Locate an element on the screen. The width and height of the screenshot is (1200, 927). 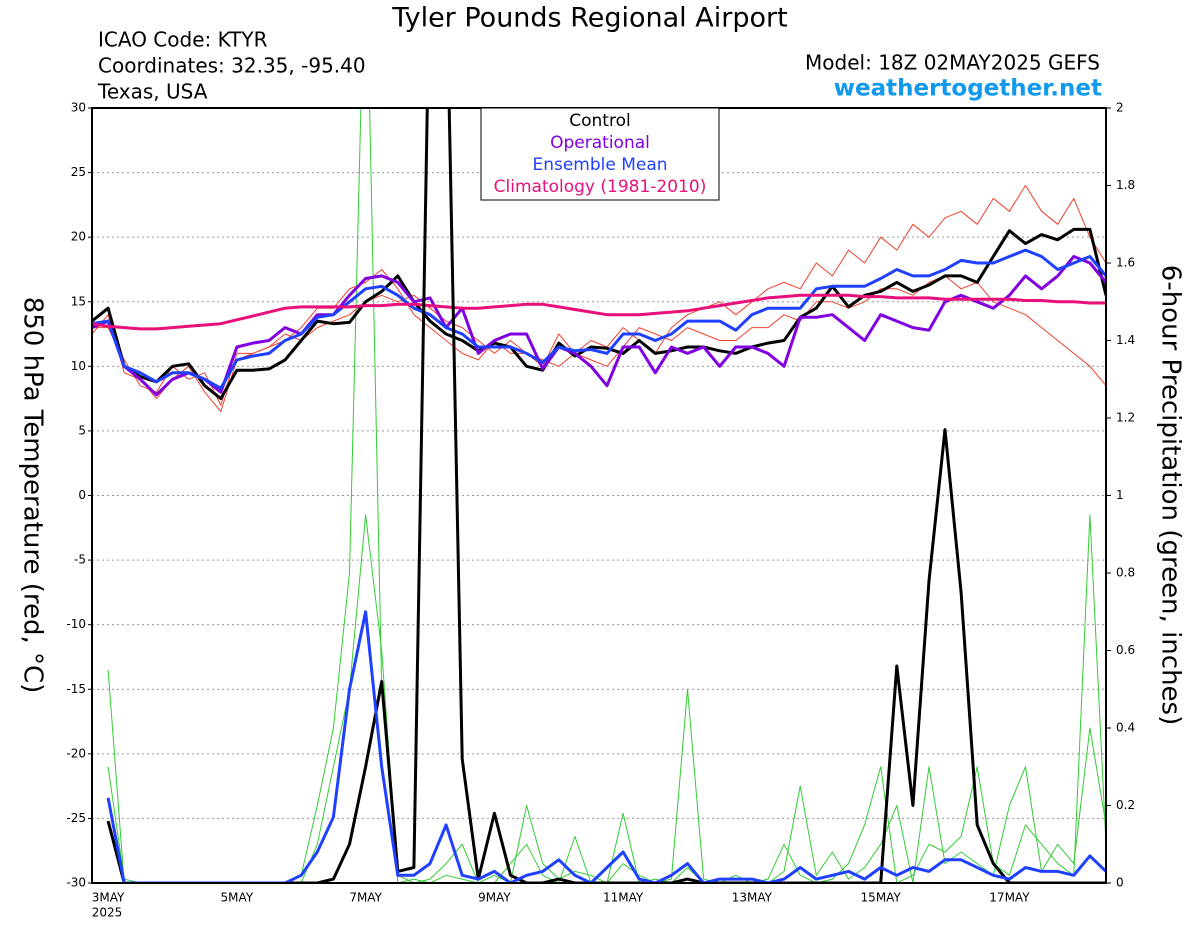
y-tick-label: 5 is located at coordinates (82, 430).